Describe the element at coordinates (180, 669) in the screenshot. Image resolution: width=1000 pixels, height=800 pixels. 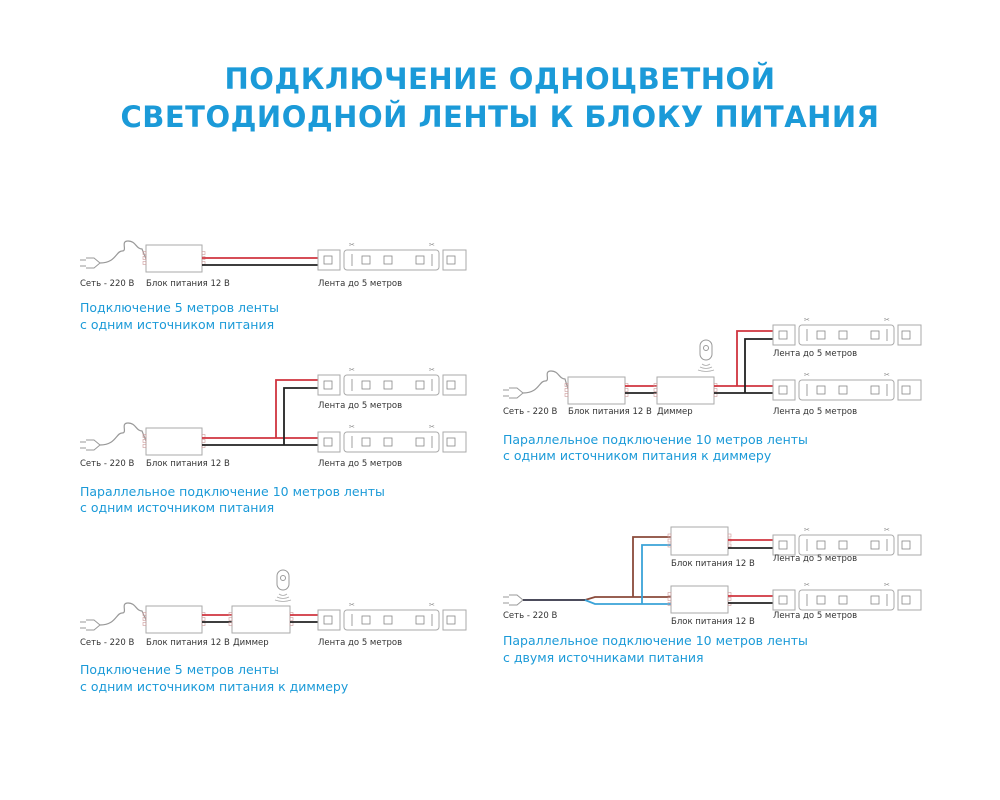
I see `caption-3-line-1: Подключение 5 метров ленты` at that location.